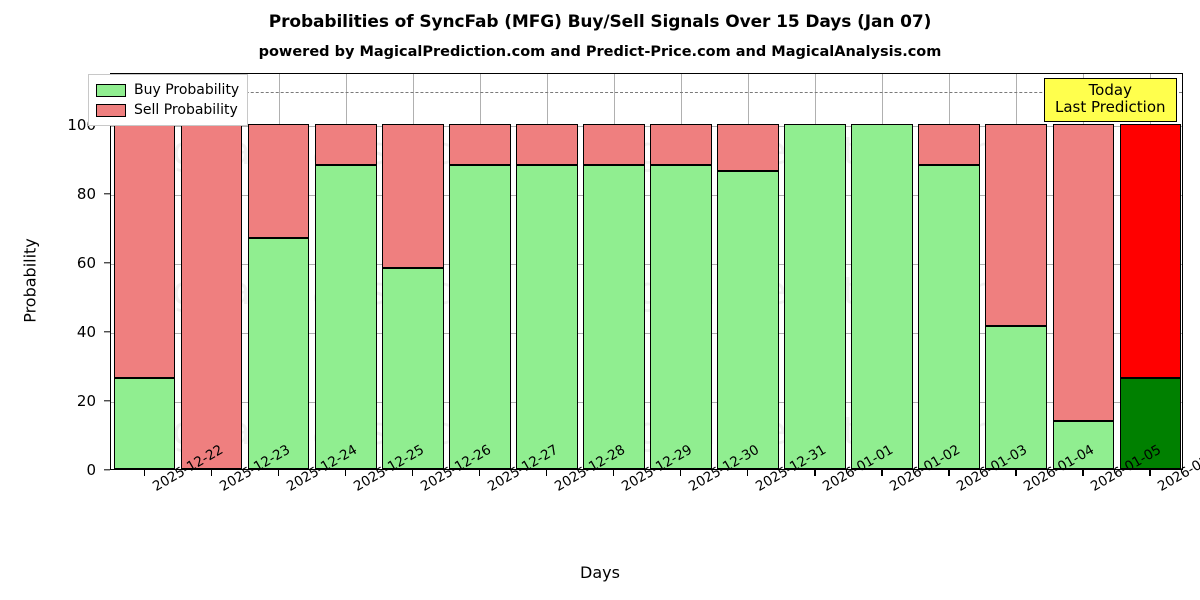 This screenshot has width=1200, height=600. What do you see at coordinates (724, 468) in the screenshot?
I see `x-axis-tick-label: 2025-12-30` at bounding box center [724, 468].